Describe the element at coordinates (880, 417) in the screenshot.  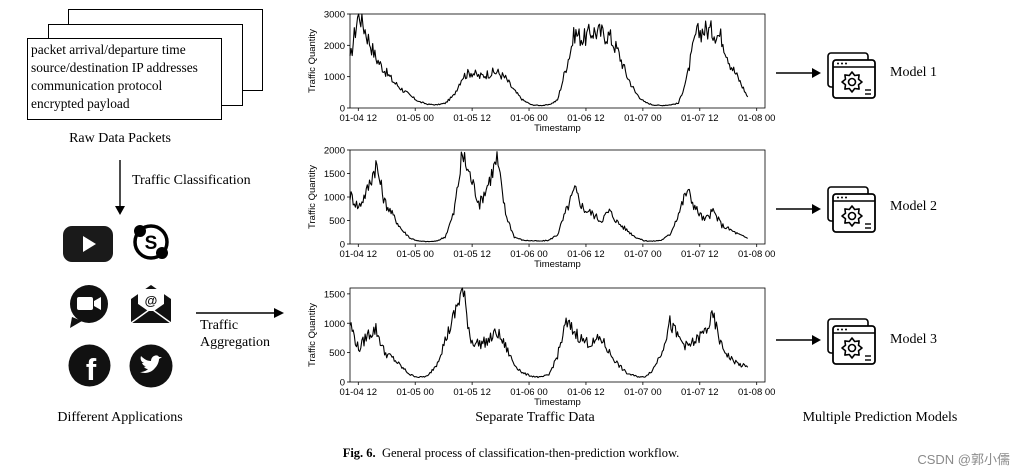
I see `multiple-prediction-models-label: Multiple Prediction Models` at that location.